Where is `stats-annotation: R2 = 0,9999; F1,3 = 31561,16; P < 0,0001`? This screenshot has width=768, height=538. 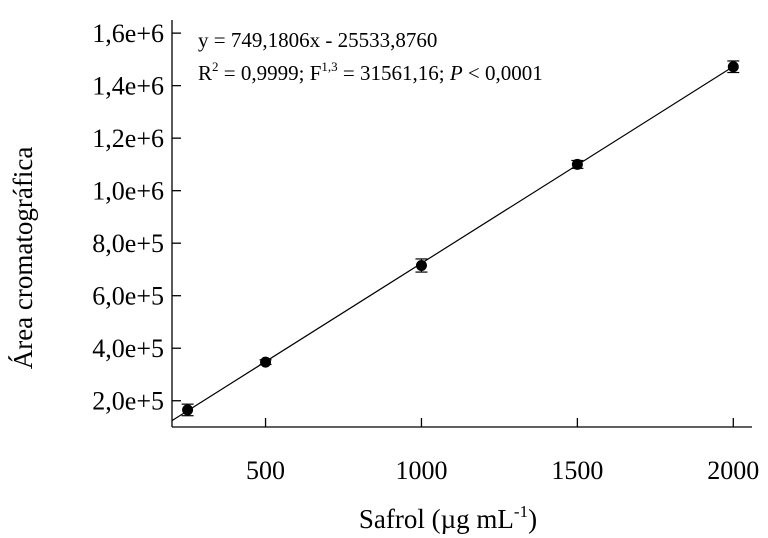 stats-annotation: R2 = 0,9999; F1,3 = 31561,16; P < 0,0001 is located at coordinates (370, 72).